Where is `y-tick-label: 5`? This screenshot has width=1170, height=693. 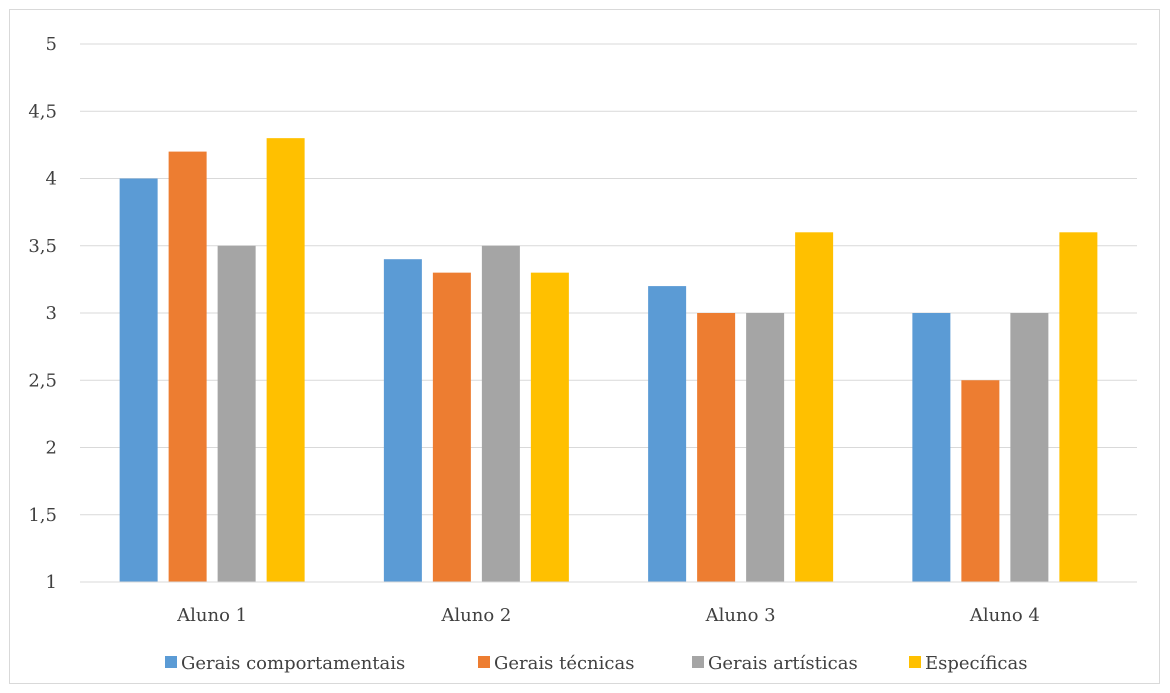
y-tick-label: 5 is located at coordinates (51, 44).